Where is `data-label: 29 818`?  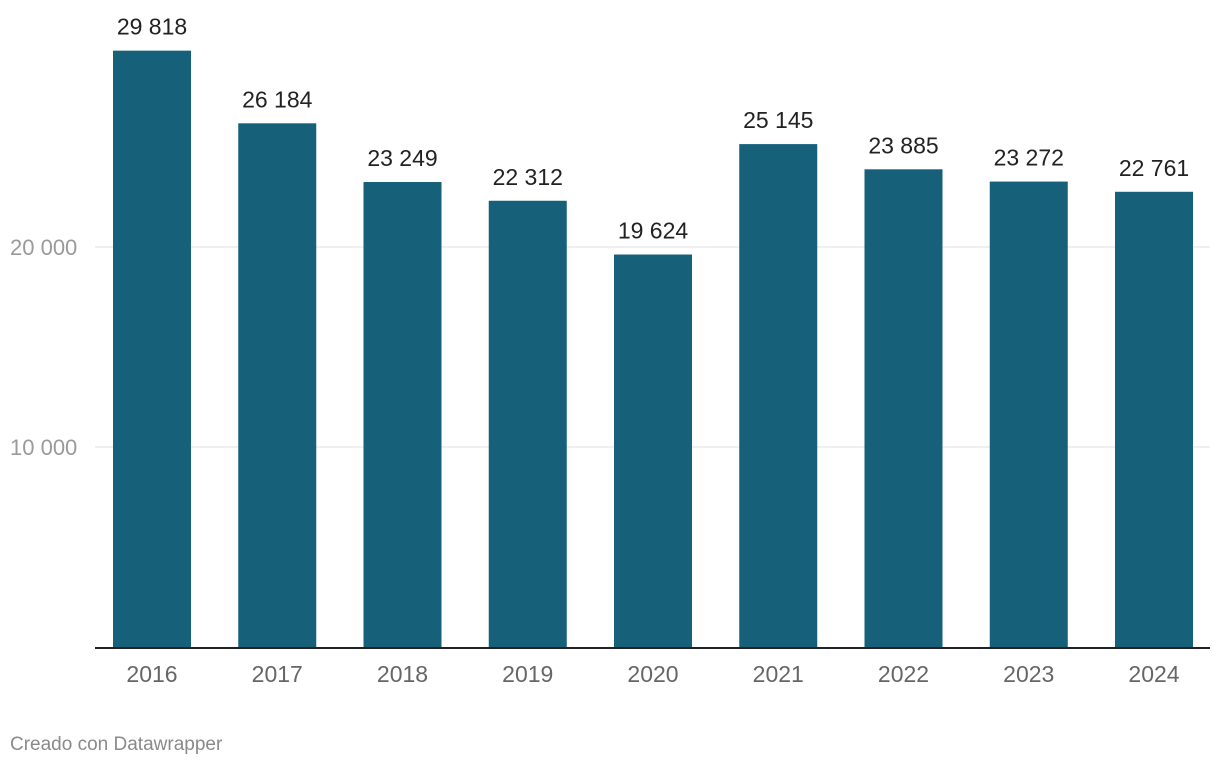 data-label: 29 818 is located at coordinates (152, 27).